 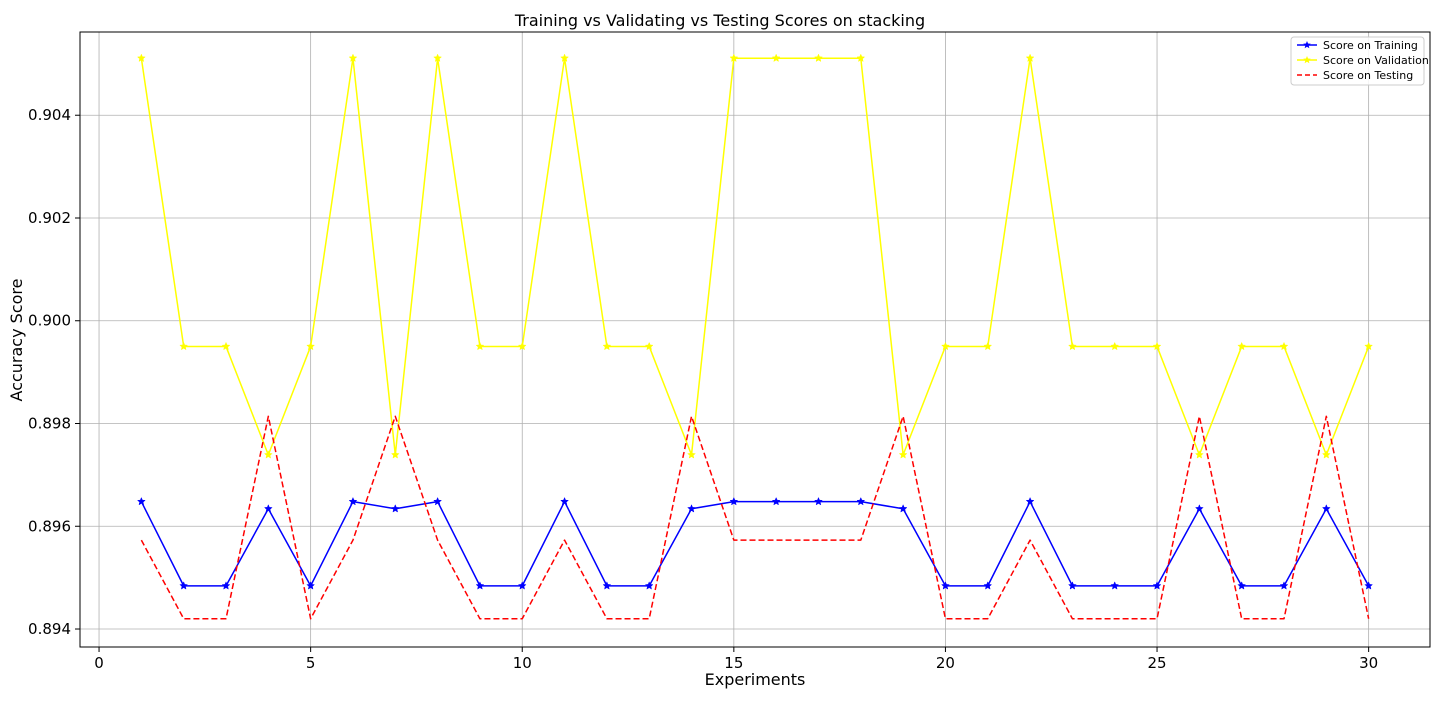 What do you see at coordinates (1376, 60) in the screenshot?
I see `legend-label-validation: Score on Validation` at bounding box center [1376, 60].